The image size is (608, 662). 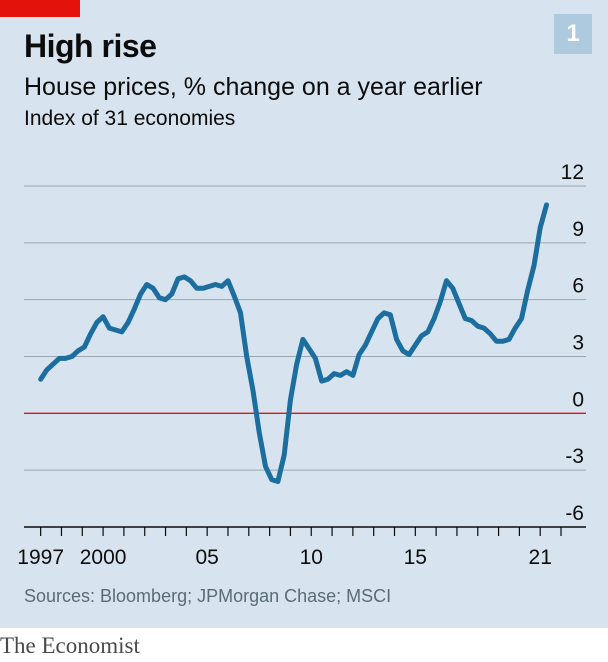 I want to click on chart-note: Index of 31 economies, so click(x=130, y=118).